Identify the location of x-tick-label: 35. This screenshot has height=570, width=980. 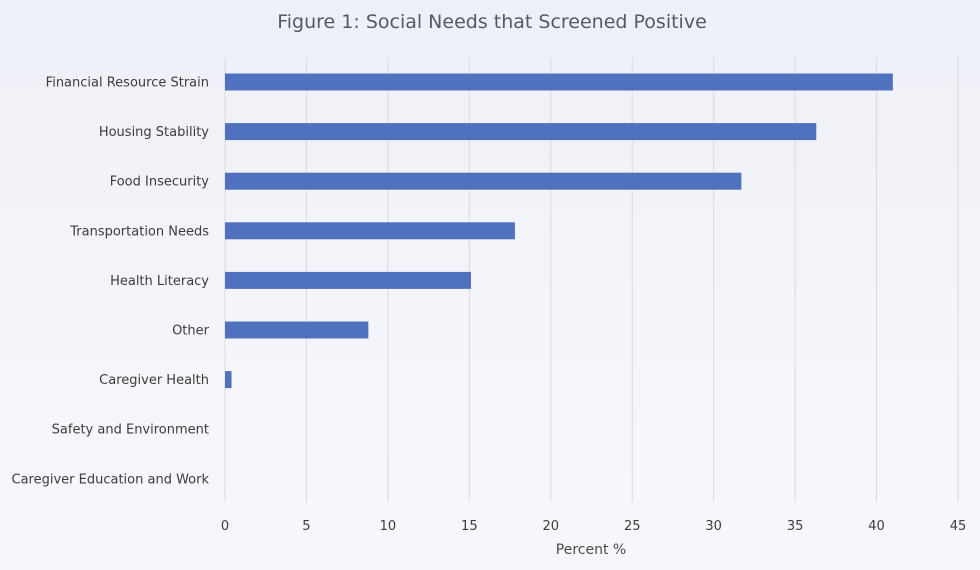
(795, 526).